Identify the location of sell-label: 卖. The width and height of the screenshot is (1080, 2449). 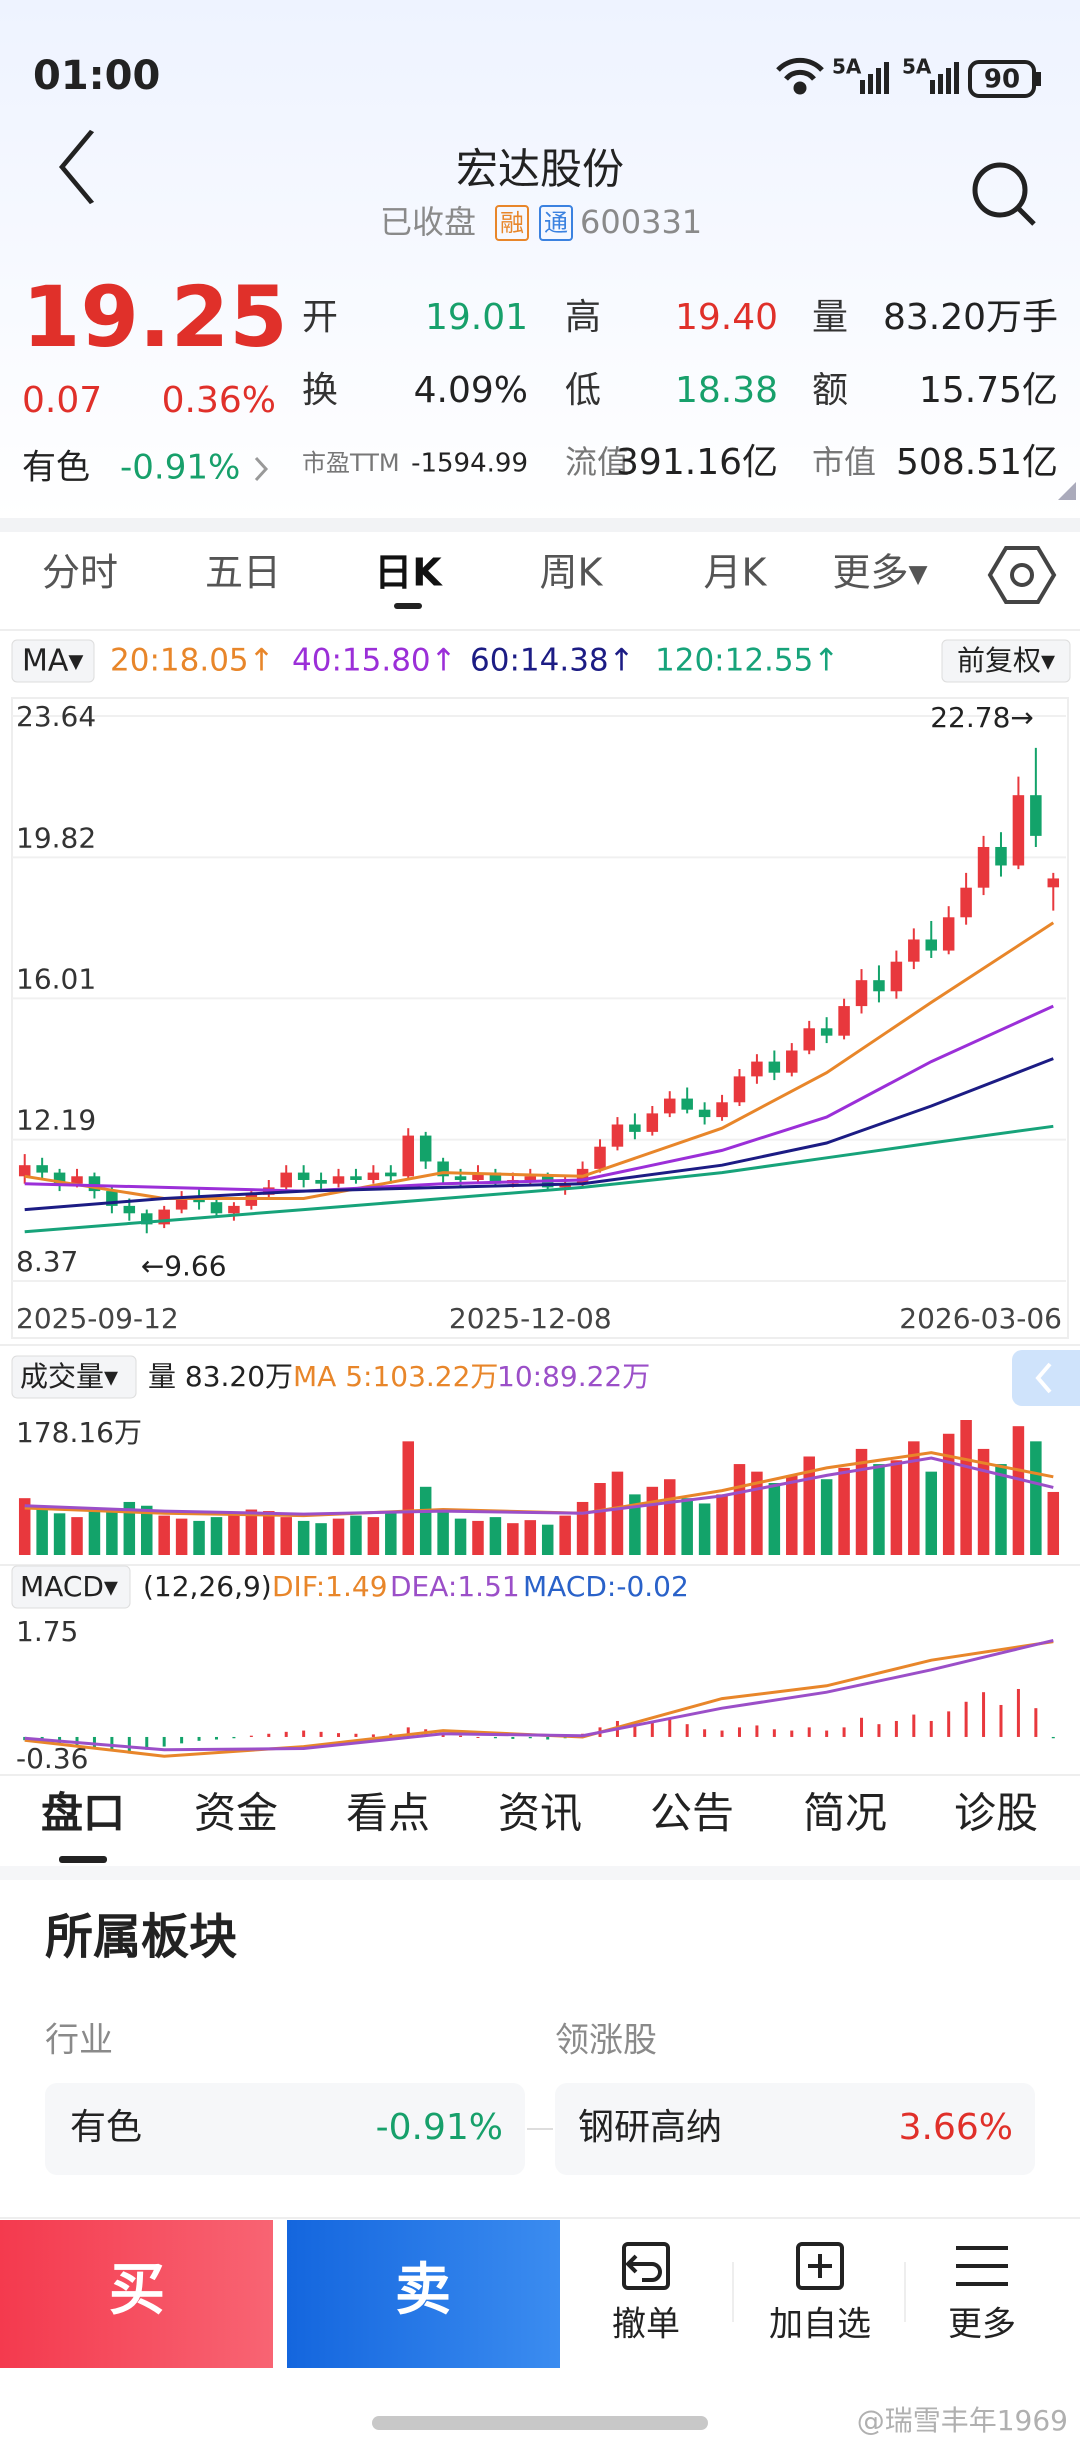
(423, 2290).